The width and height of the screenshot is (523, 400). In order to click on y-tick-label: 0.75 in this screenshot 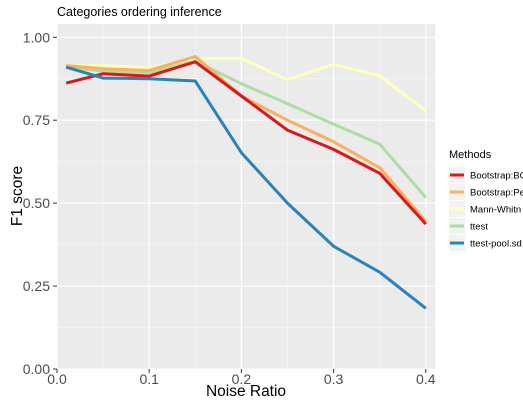, I will do `click(36, 120)`.